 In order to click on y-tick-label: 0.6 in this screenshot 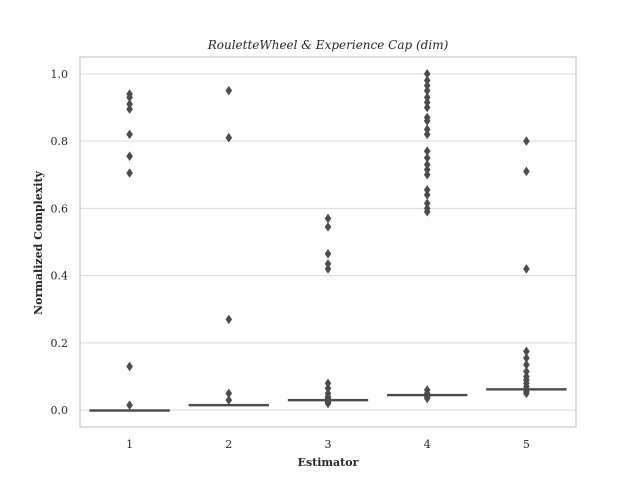, I will do `click(60, 208)`.